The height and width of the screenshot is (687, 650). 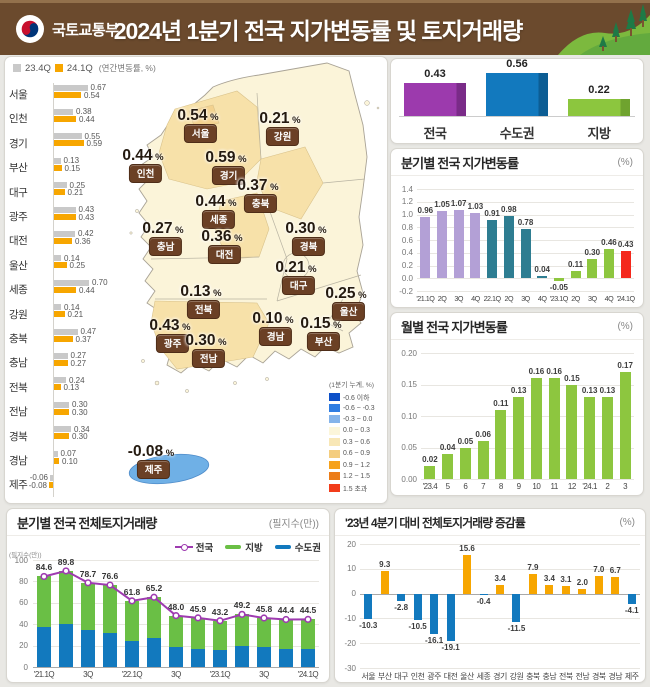 I want to click on x-tick-label: 울산, so click(x=467, y=676).